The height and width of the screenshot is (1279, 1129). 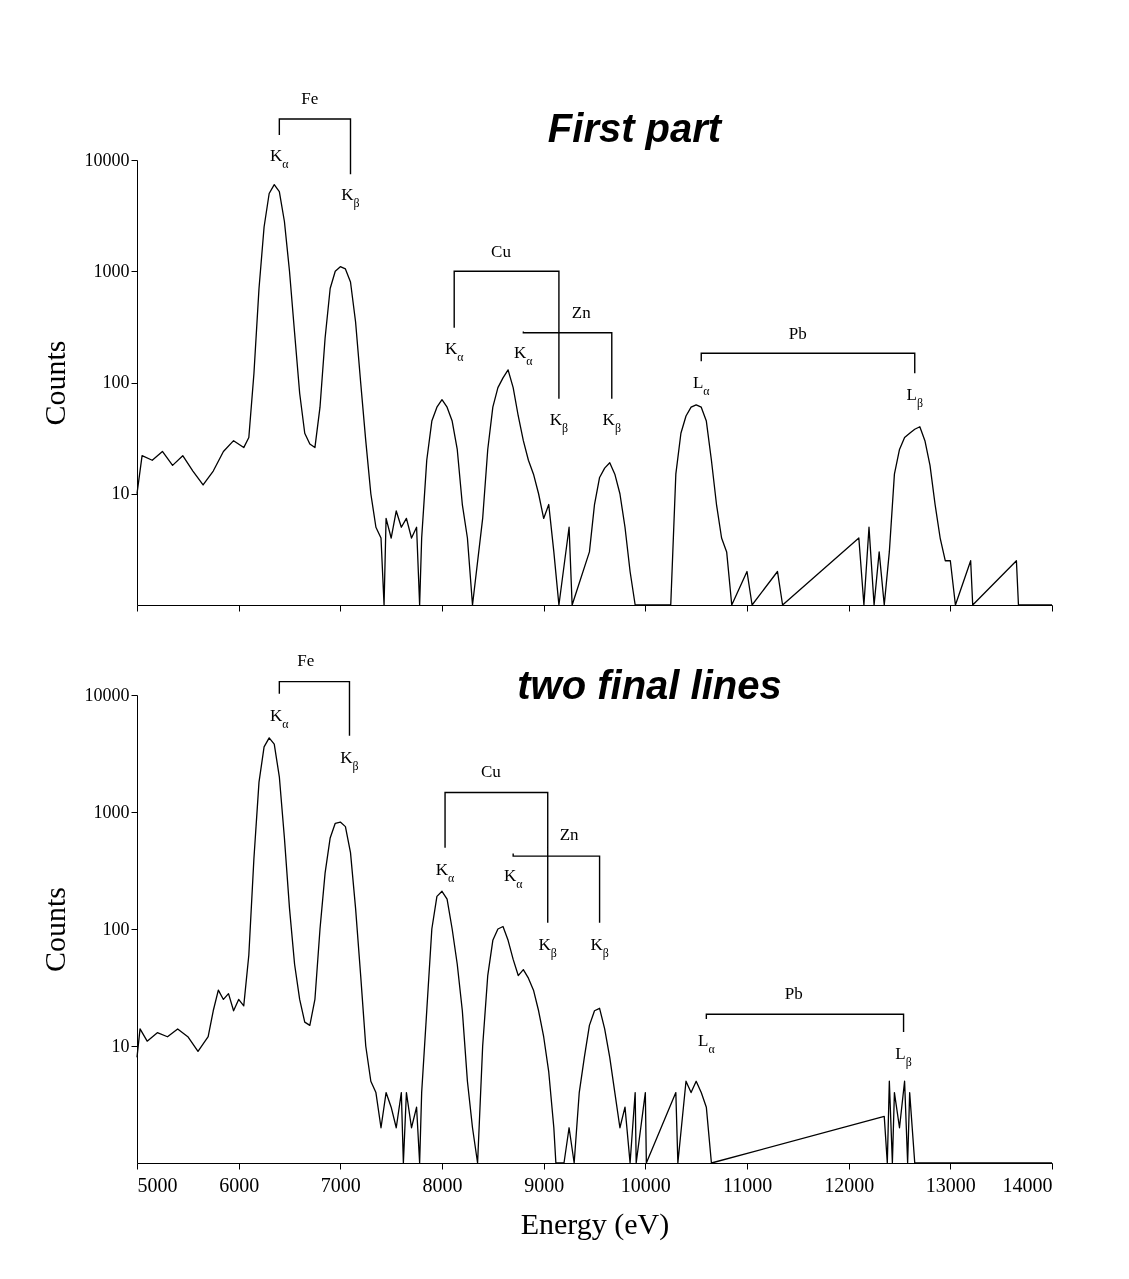 I want to click on x-tick-label: 6000, so click(x=239, y=1184).